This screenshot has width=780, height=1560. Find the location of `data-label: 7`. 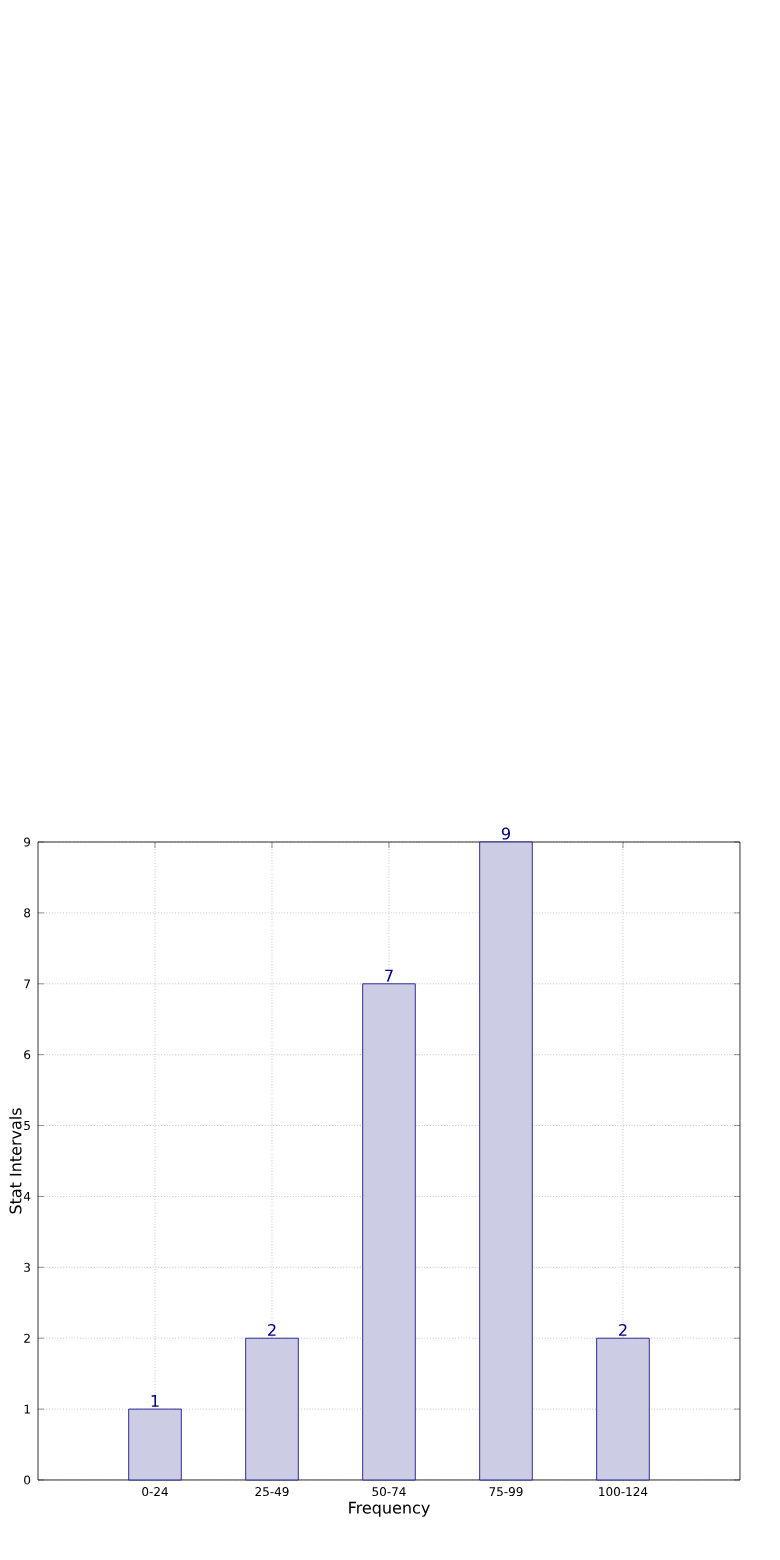

data-label: 7 is located at coordinates (389, 975).